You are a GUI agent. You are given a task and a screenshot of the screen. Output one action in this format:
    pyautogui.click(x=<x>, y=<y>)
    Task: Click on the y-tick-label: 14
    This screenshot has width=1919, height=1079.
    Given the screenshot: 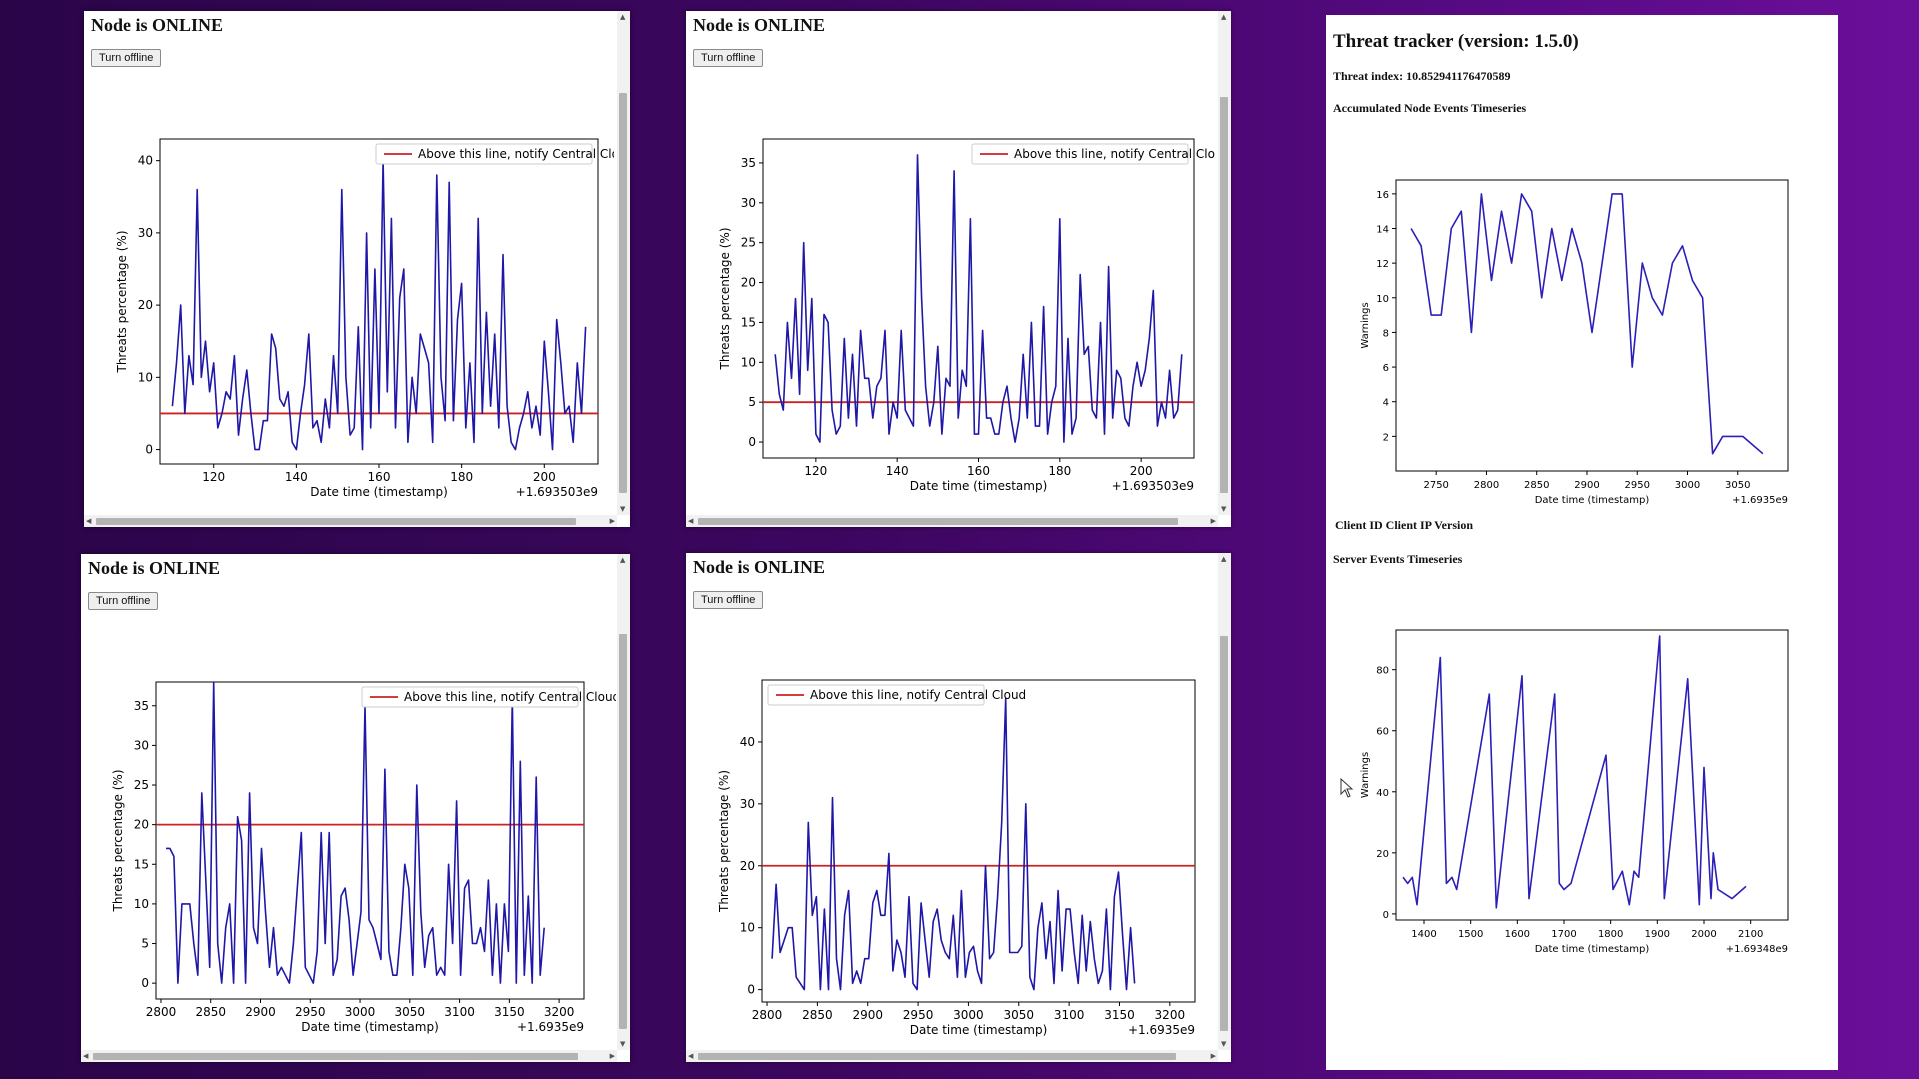 What is the action you would take?
    pyautogui.click(x=1382, y=230)
    